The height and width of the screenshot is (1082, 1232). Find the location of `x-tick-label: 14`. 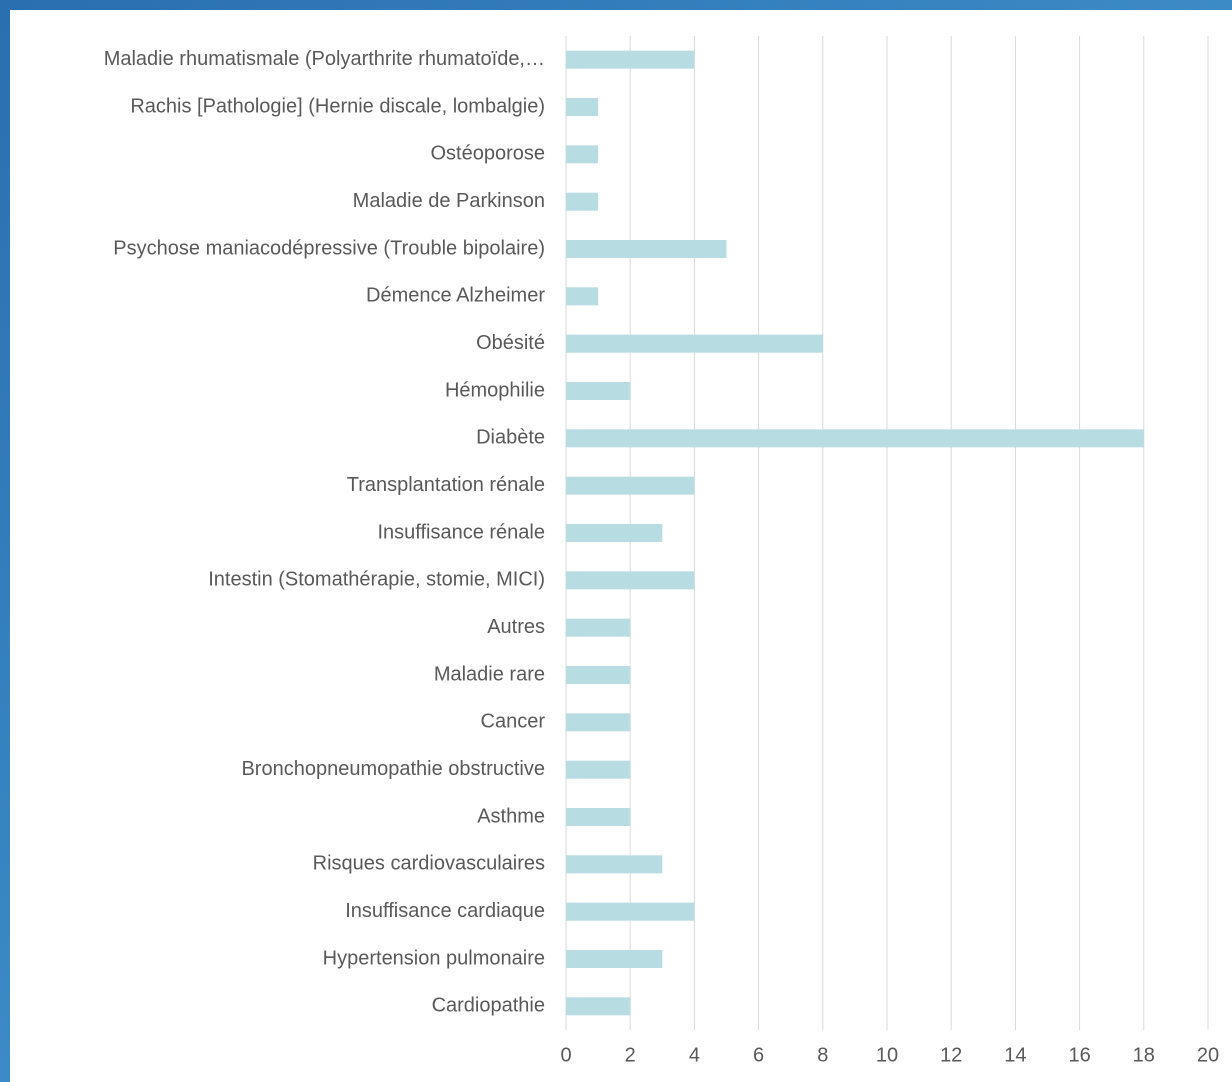

x-tick-label: 14 is located at coordinates (1015, 1055).